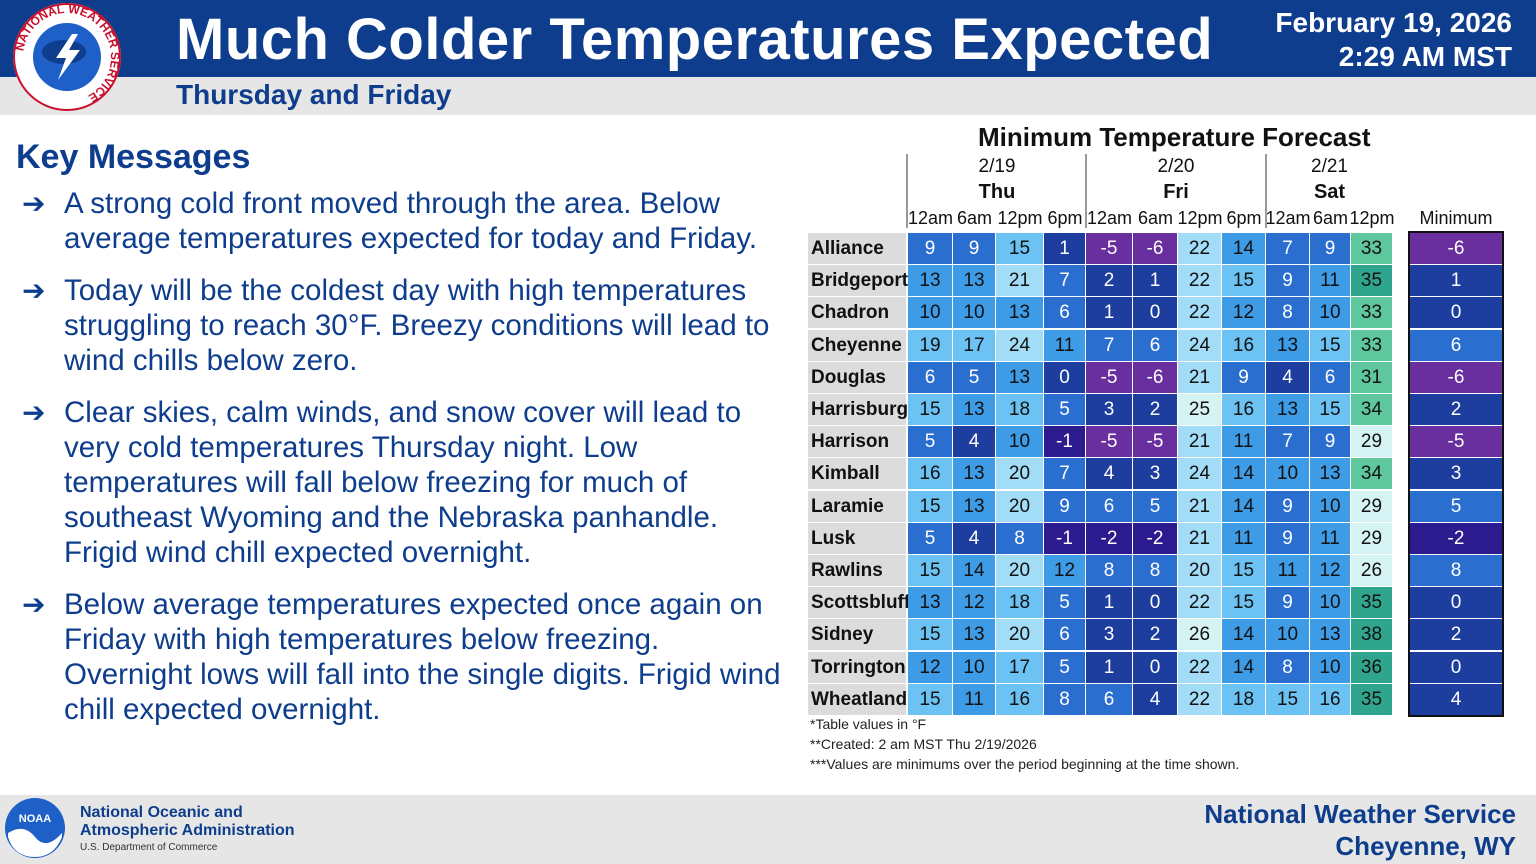 The image size is (1536, 864). I want to click on nws-logo: NATIONAL WEATHER SERVICE, so click(67, 56).